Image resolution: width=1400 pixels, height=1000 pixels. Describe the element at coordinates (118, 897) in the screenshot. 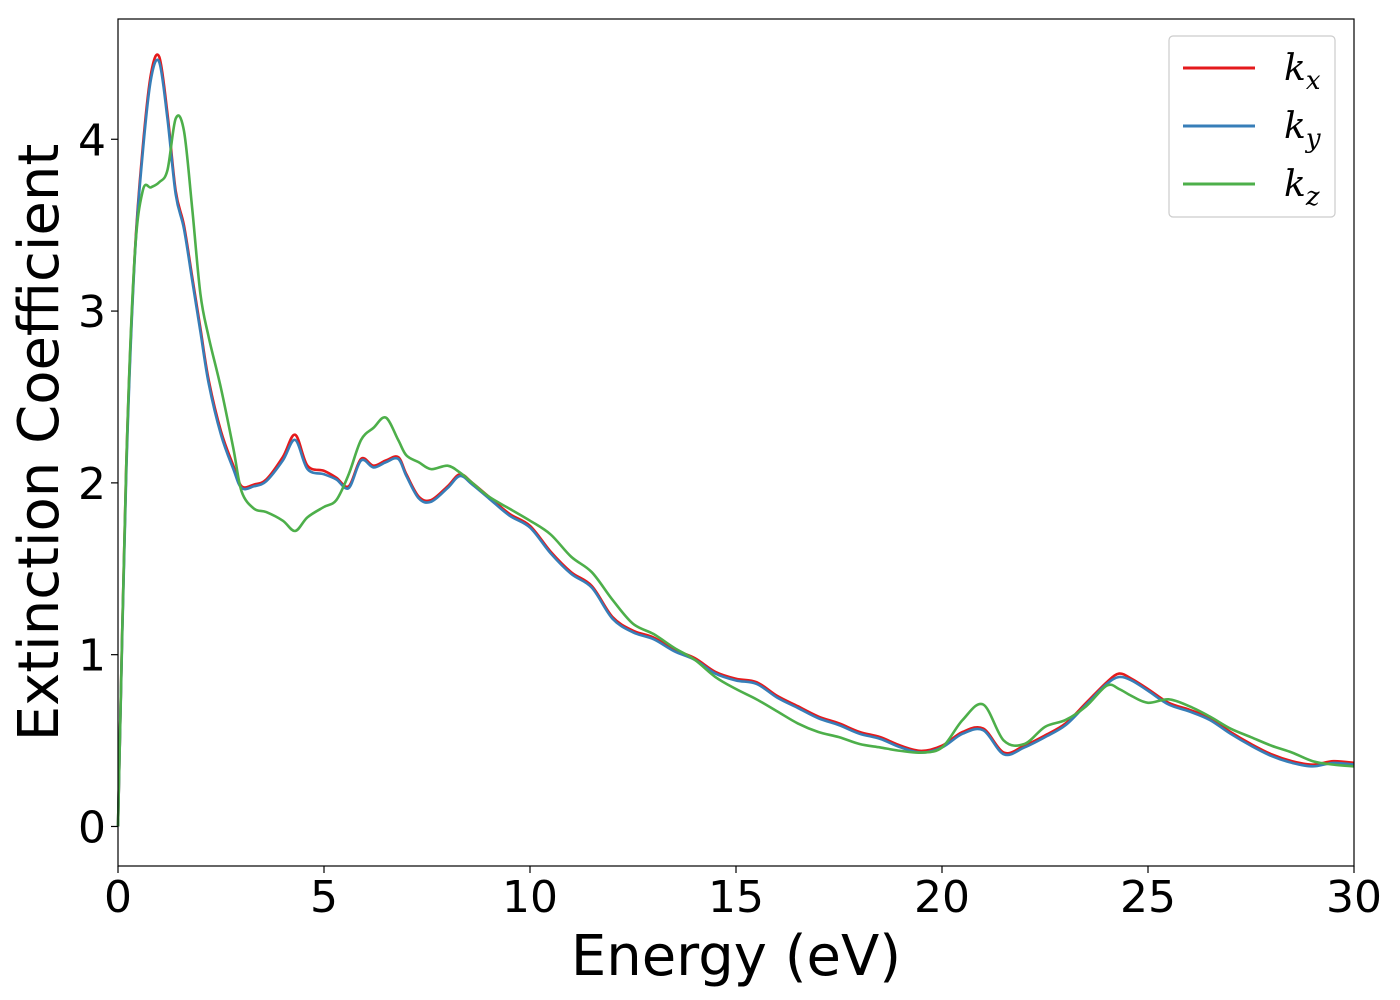

I see `x-tick-label: 0` at that location.